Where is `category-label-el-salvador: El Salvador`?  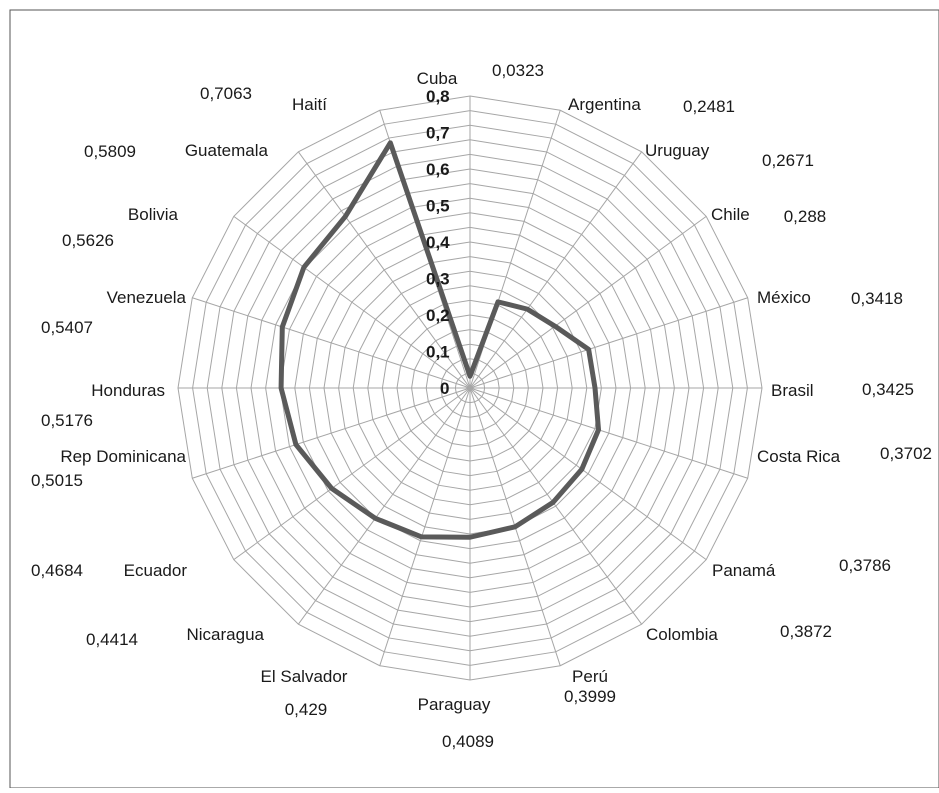 category-label-el-salvador: El Salvador is located at coordinates (304, 676).